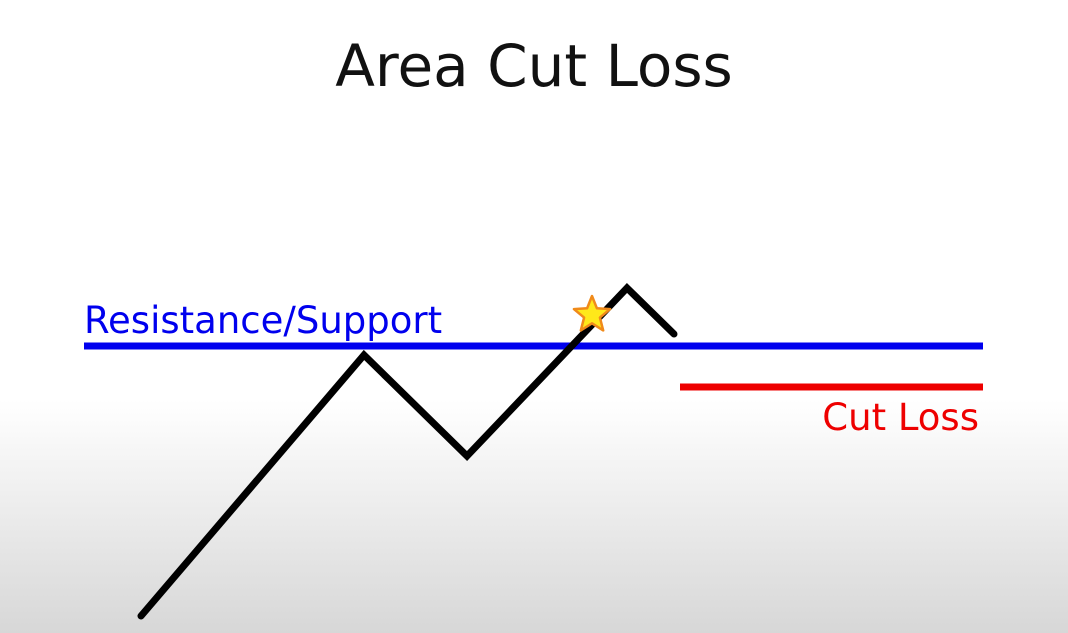 The width and height of the screenshot is (1068, 633). Describe the element at coordinates (900, 417) in the screenshot. I see `cut-loss-label: Cut Loss` at that location.